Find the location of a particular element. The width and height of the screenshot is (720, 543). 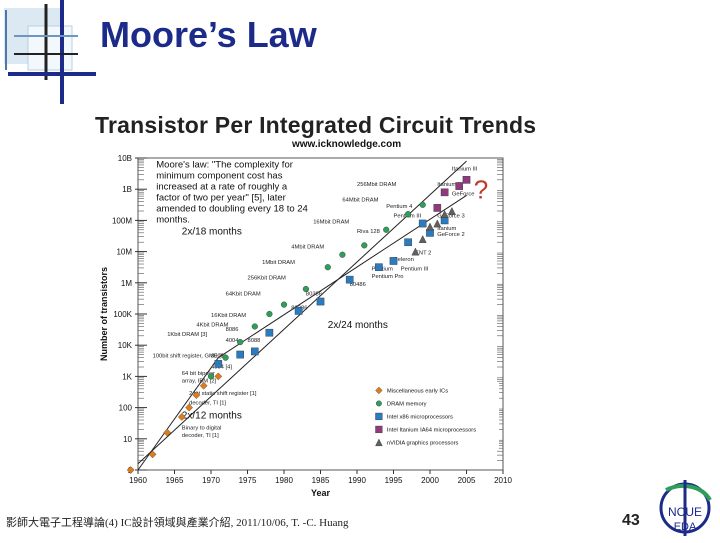

data-annotation: Itanium is located at coordinates (446, 229).